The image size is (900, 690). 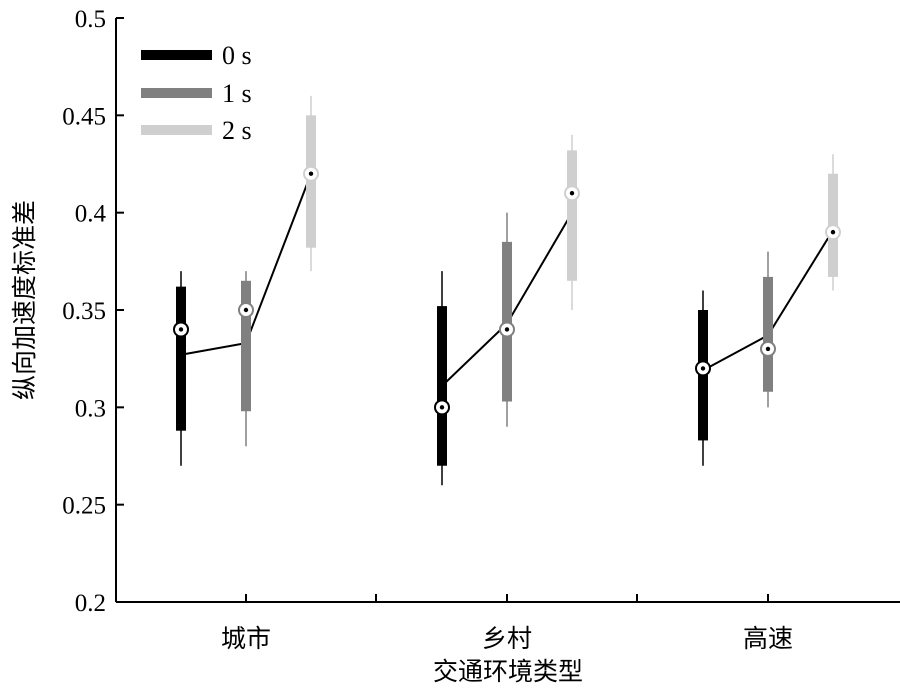 What do you see at coordinates (84, 506) in the screenshot?
I see `y-tick-label: 0.25` at bounding box center [84, 506].